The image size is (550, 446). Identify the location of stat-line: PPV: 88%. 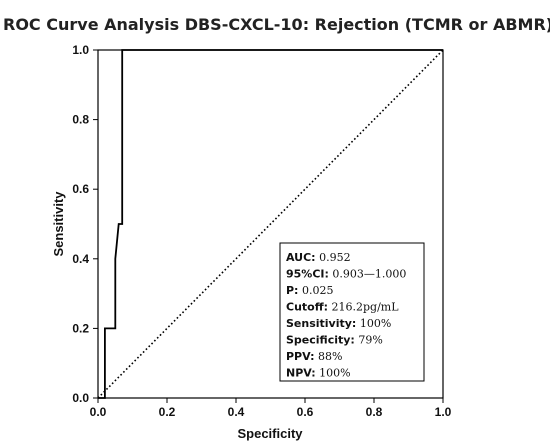
(314, 356).